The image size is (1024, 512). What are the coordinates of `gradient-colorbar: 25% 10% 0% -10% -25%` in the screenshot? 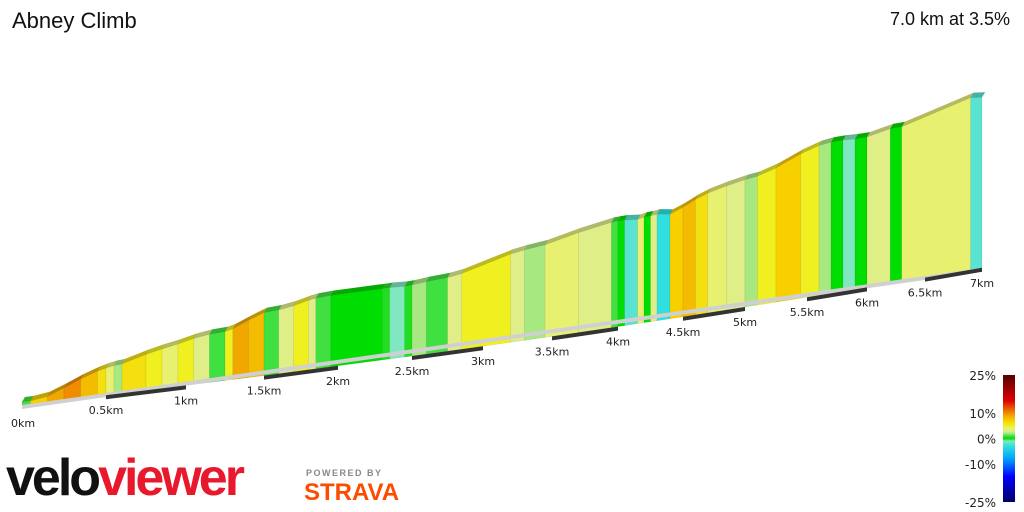 It's located at (990, 439).